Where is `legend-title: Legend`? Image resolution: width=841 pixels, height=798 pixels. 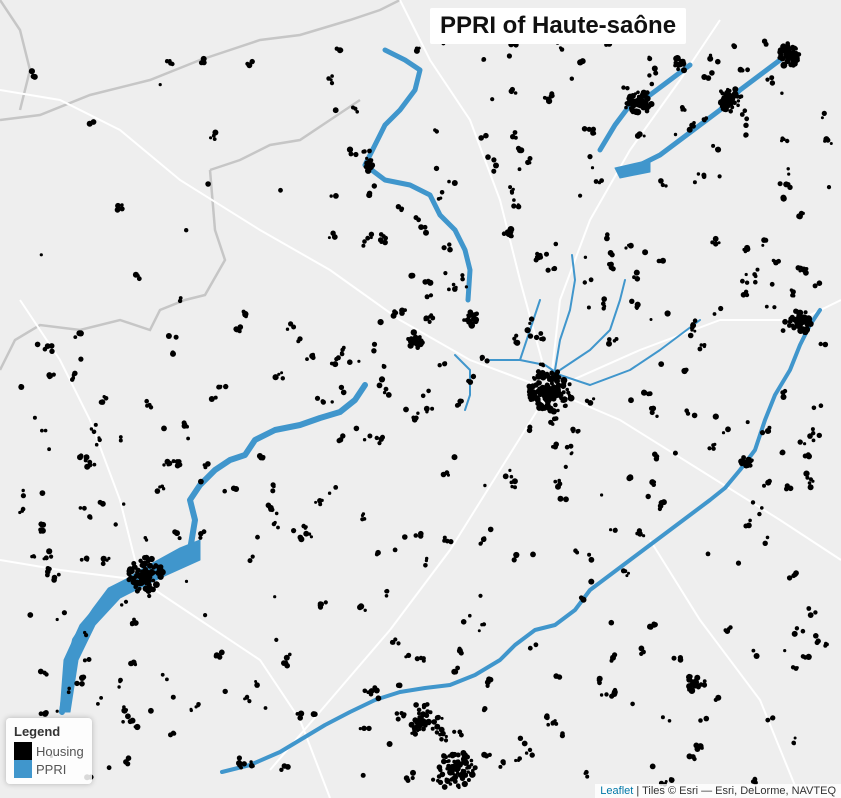
legend-title: Legend is located at coordinates (37, 731).